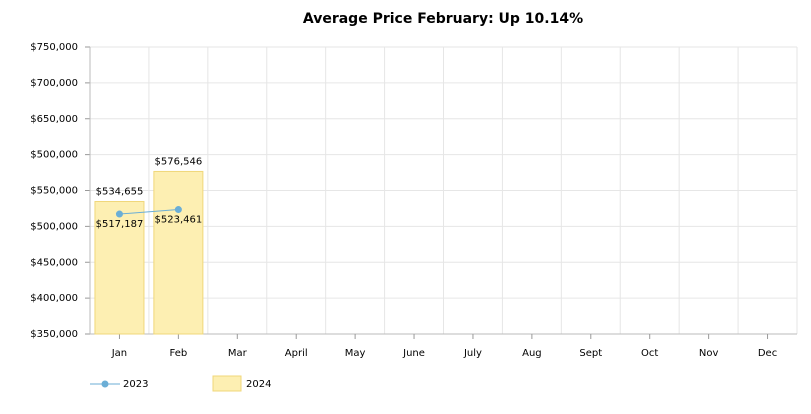 The image size is (811, 414). What do you see at coordinates (296, 353) in the screenshot?
I see `x-tick-label: April` at bounding box center [296, 353].